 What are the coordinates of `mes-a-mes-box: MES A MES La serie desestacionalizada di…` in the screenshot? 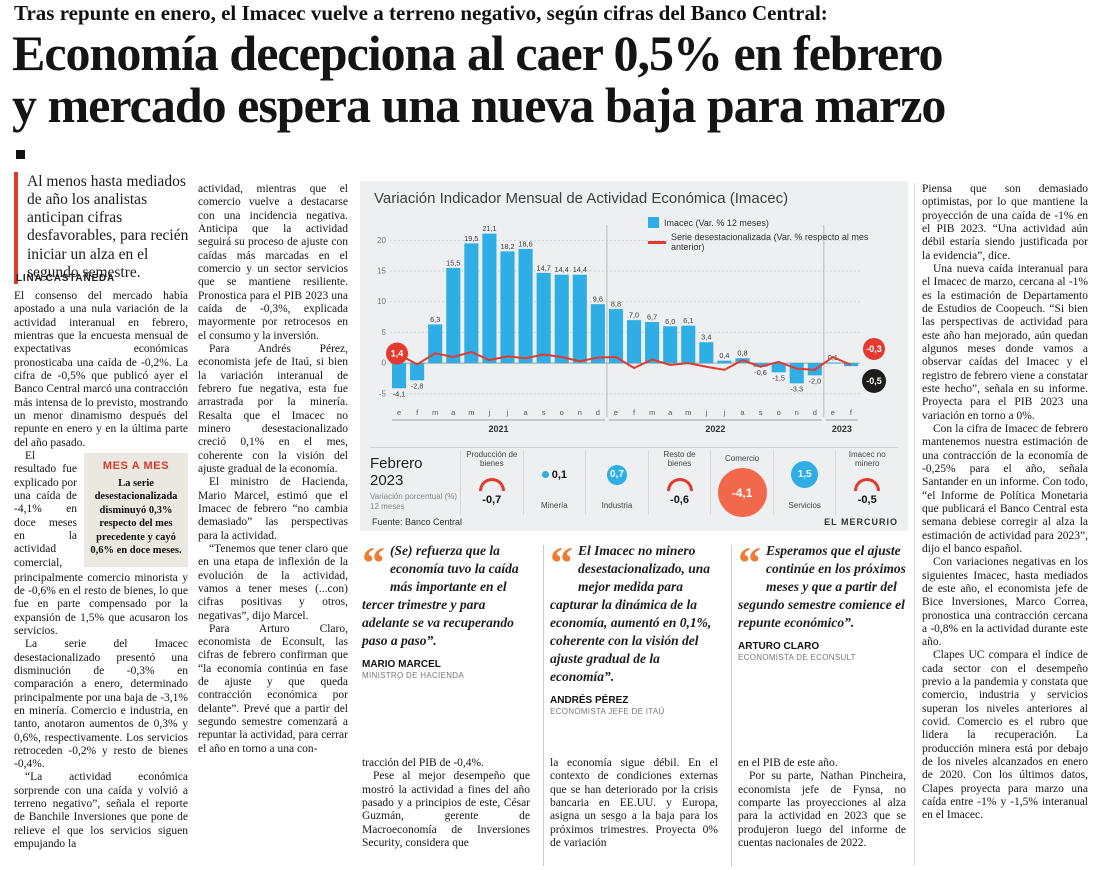 It's located at (136, 509).